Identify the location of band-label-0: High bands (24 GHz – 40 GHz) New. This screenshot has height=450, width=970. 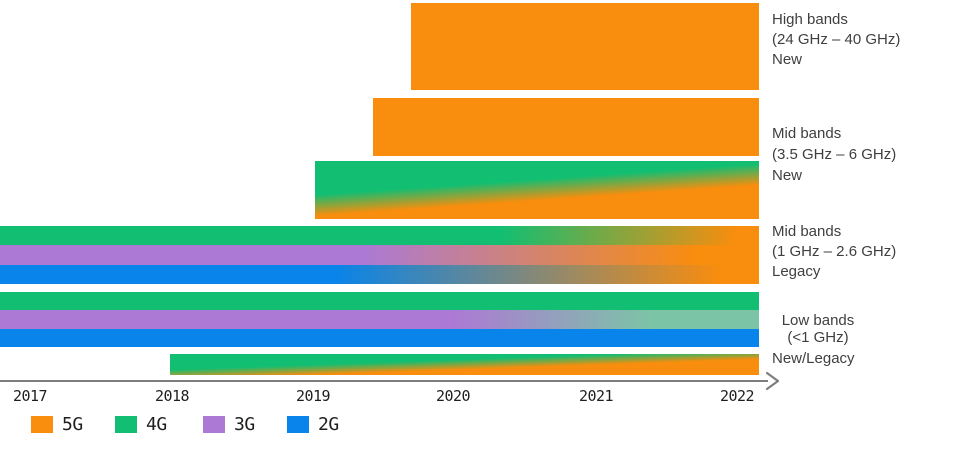
(867, 40).